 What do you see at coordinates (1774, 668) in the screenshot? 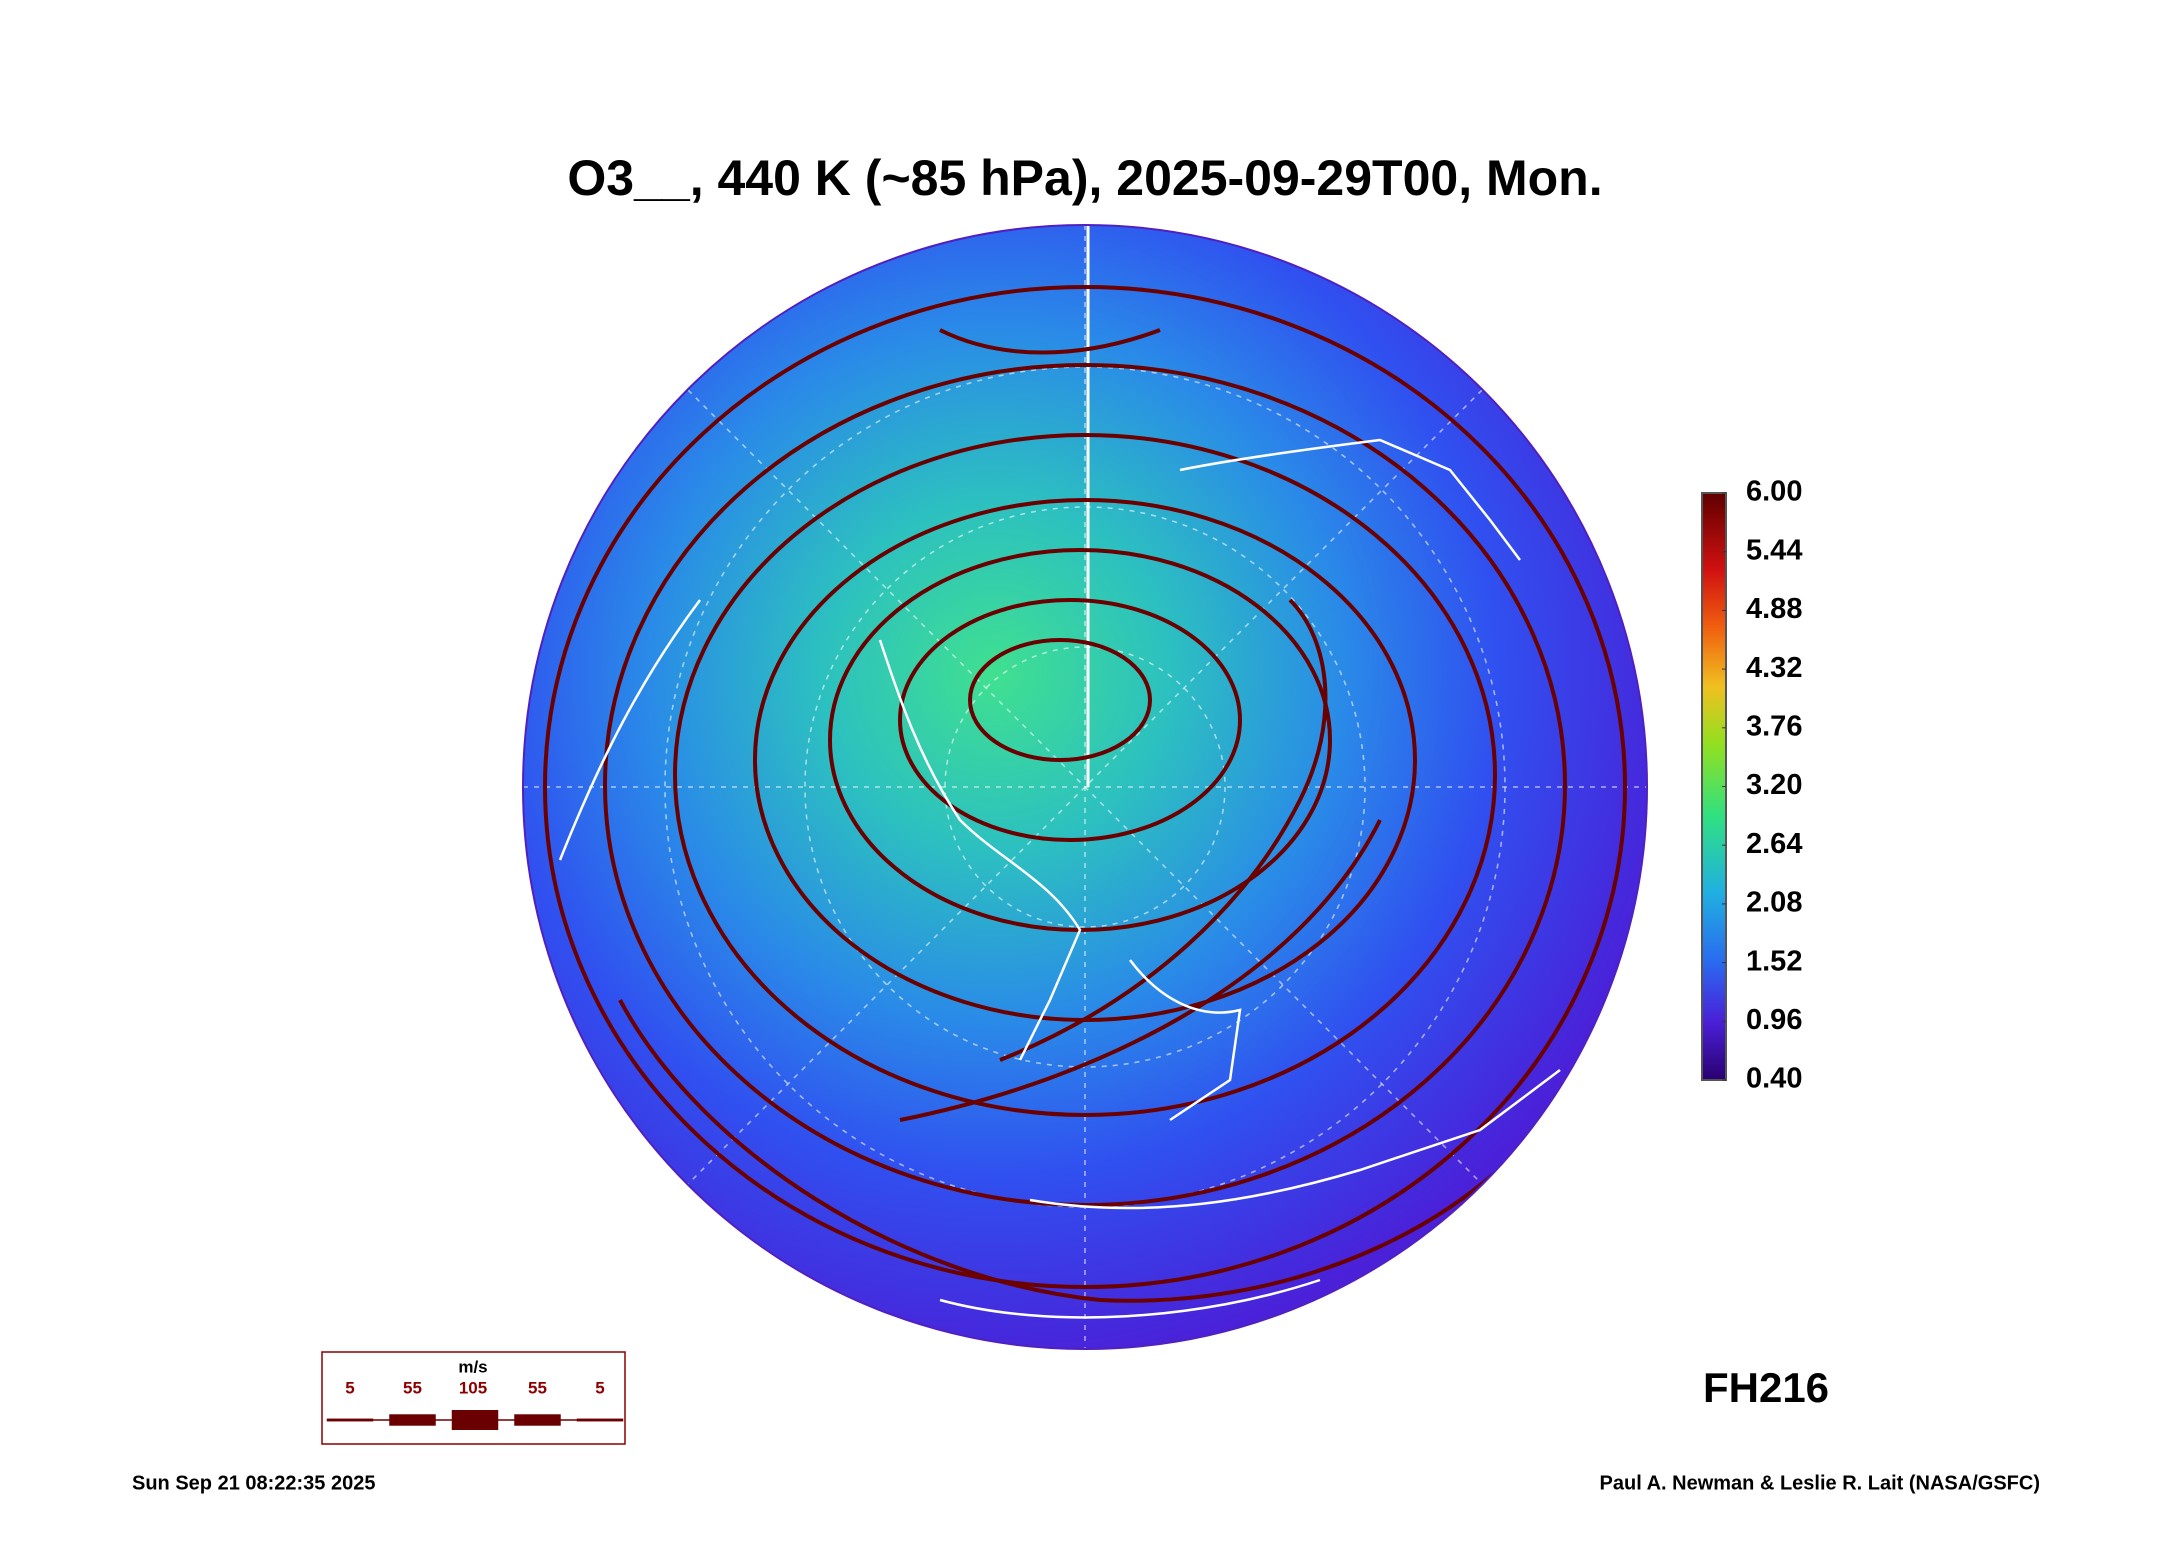
I see `colorbar-label: 4.32` at bounding box center [1774, 668].